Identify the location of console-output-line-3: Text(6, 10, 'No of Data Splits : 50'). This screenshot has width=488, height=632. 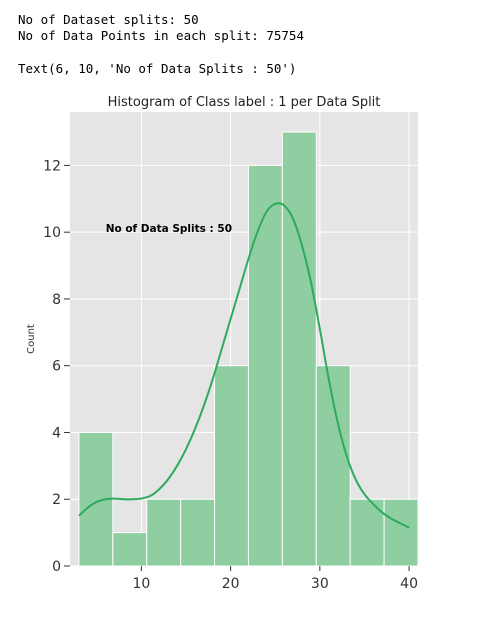
(157, 68).